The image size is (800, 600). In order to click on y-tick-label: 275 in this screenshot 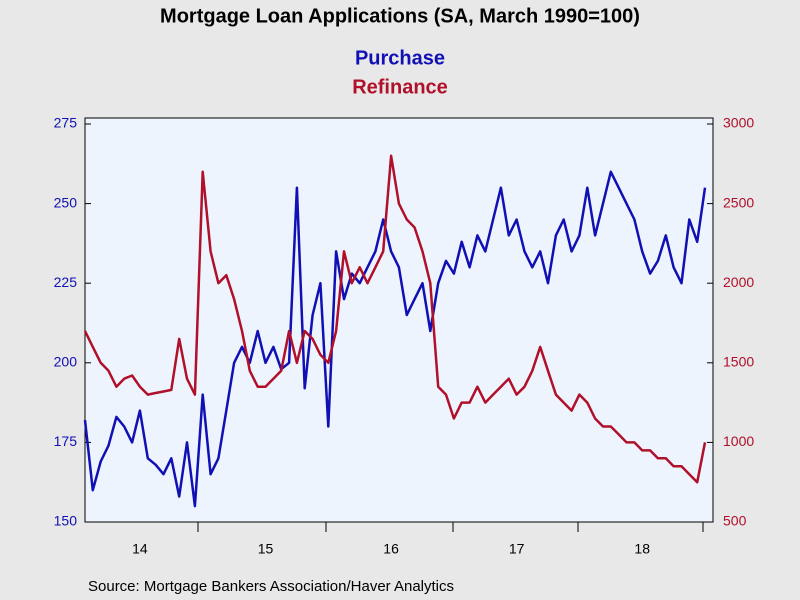, I will do `click(66, 123)`.